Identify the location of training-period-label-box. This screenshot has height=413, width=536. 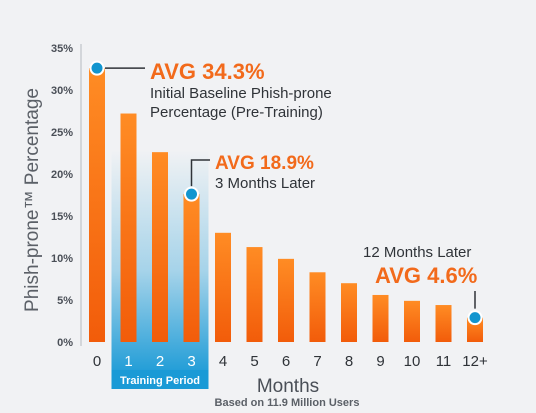
(160, 379).